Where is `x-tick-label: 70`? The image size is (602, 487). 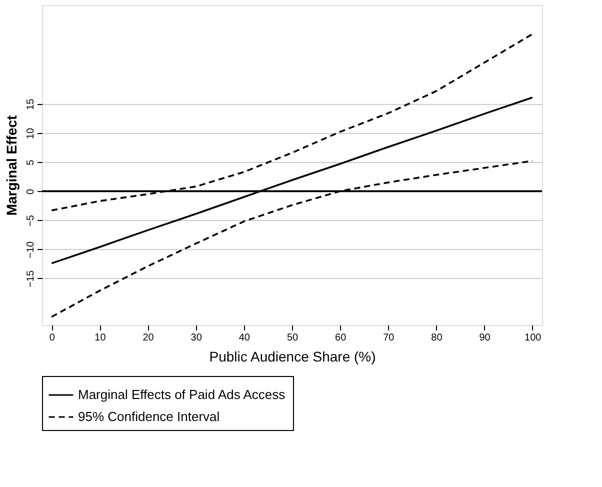
x-tick-label: 70 is located at coordinates (389, 338).